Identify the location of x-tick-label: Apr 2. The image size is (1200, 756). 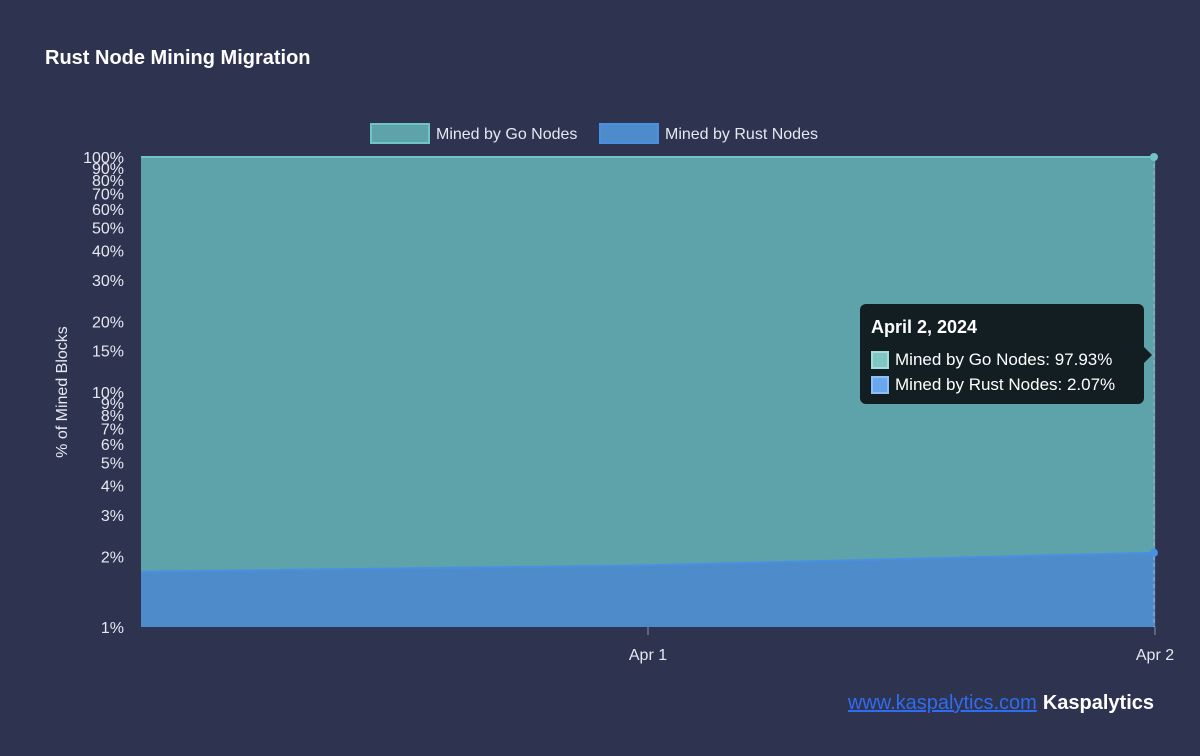
(1155, 655).